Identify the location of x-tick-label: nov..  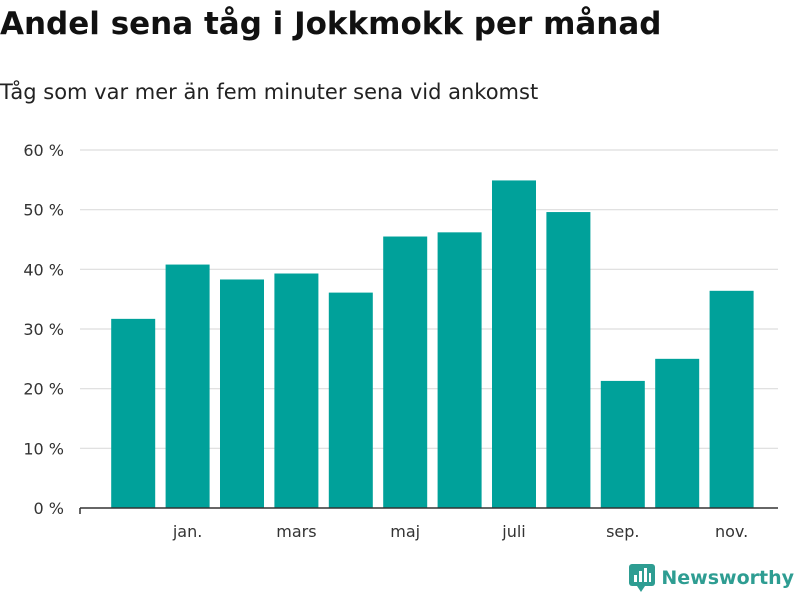
(731, 531).